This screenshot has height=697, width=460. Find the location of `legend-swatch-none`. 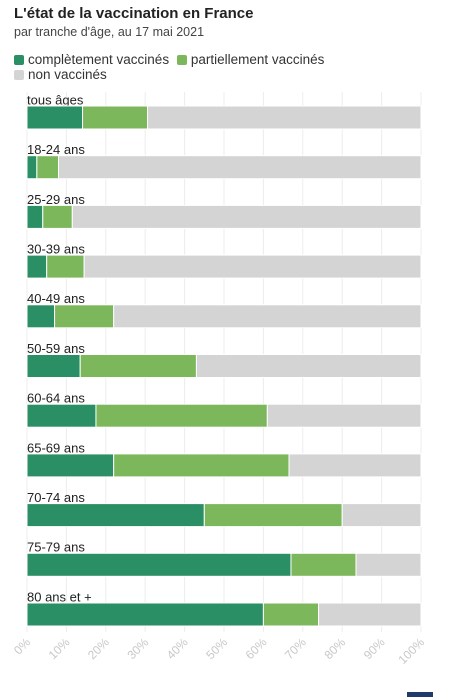

legend-swatch-none is located at coordinates (19, 75).